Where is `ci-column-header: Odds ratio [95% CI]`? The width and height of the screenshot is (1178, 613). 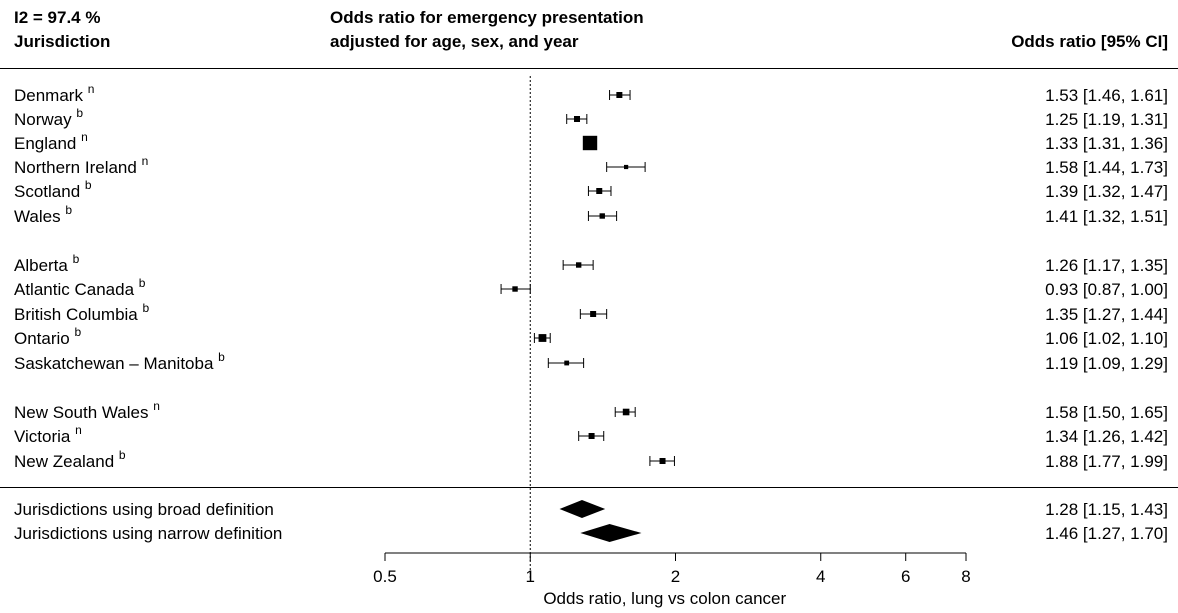 ci-column-header: Odds ratio [95% CI] is located at coordinates (1089, 41).